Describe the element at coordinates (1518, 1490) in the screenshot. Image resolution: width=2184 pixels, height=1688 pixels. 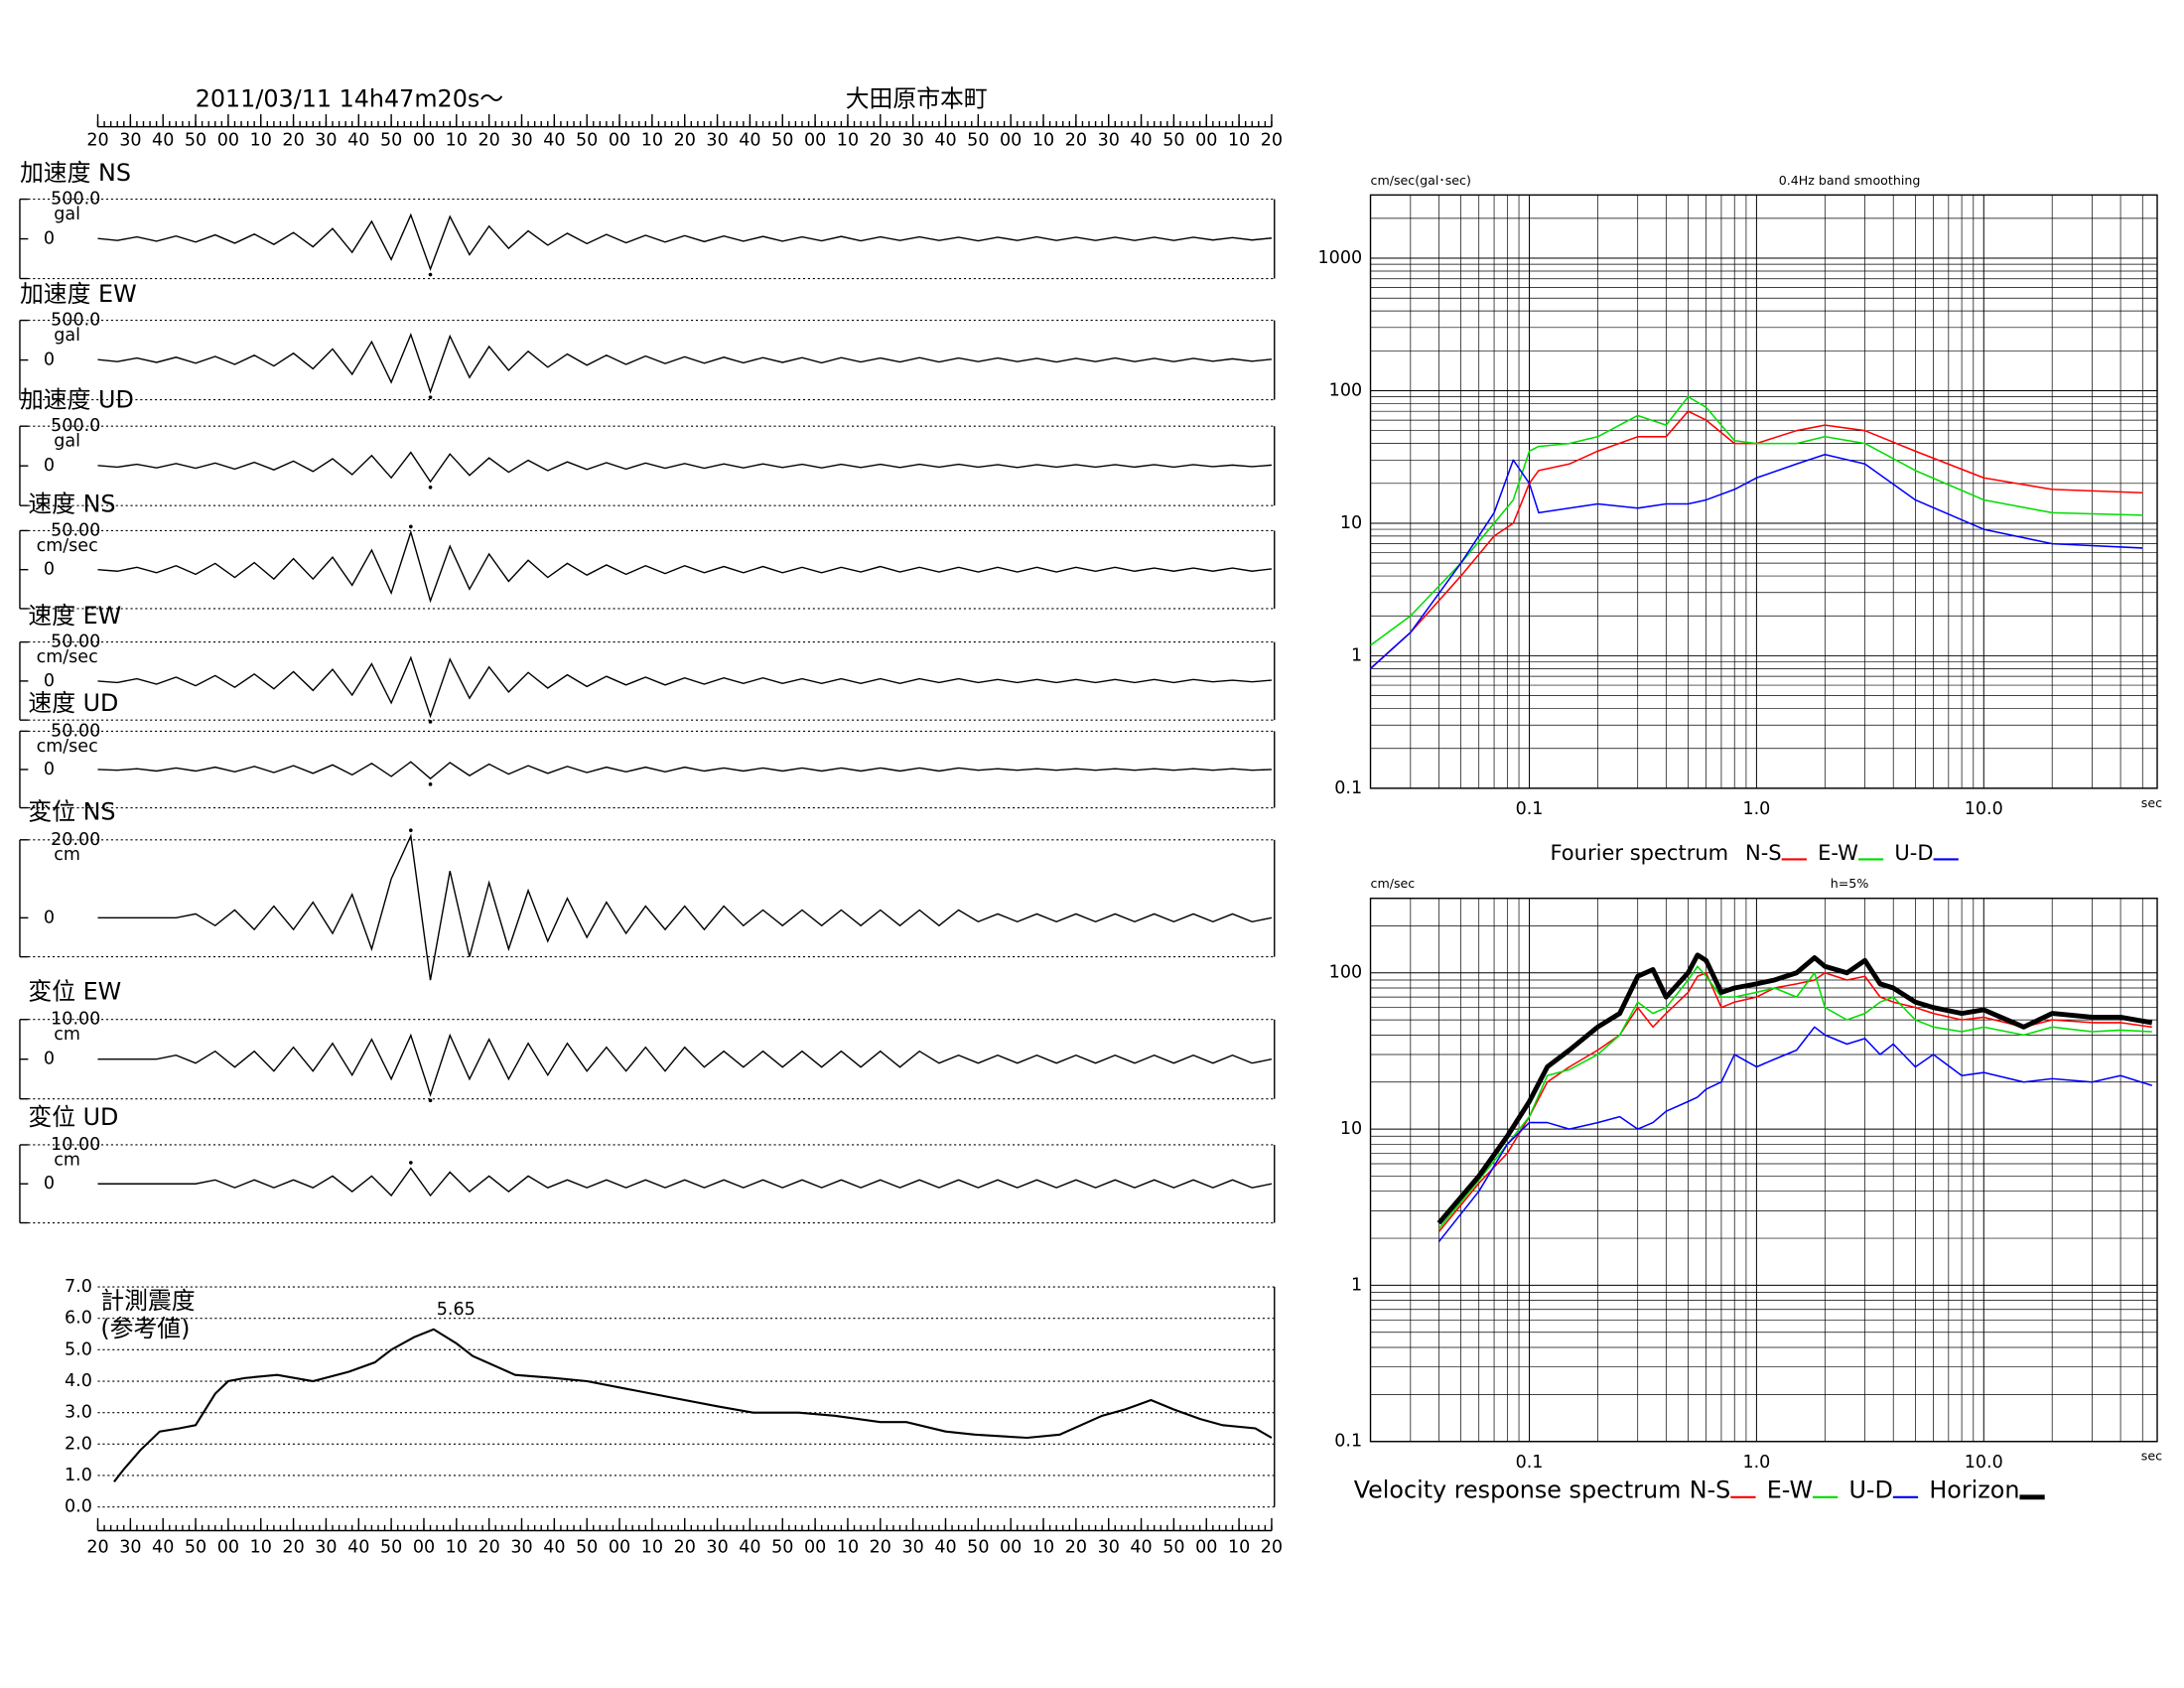
I see `legend-caption: Velocity response spectrum` at that location.